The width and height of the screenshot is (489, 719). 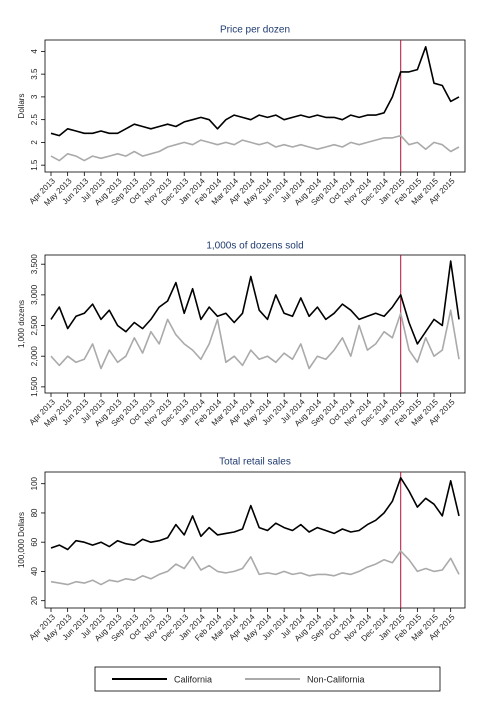 I want to click on y-tick-label: 2,000, so click(x=34, y=356).